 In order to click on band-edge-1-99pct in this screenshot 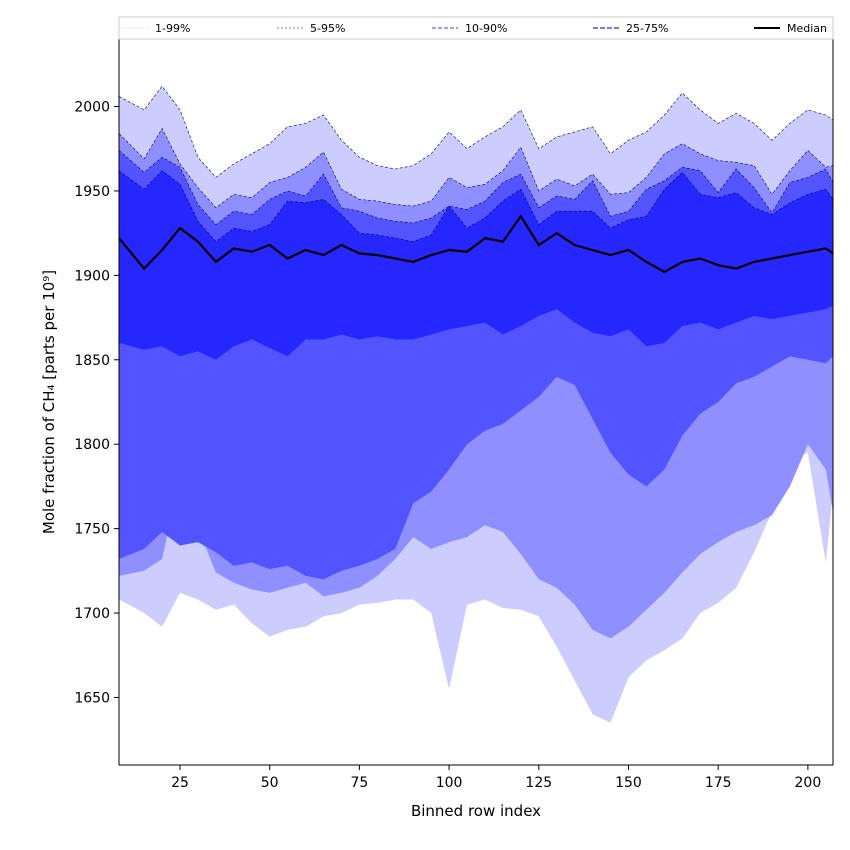, I will do `click(476, 131)`.